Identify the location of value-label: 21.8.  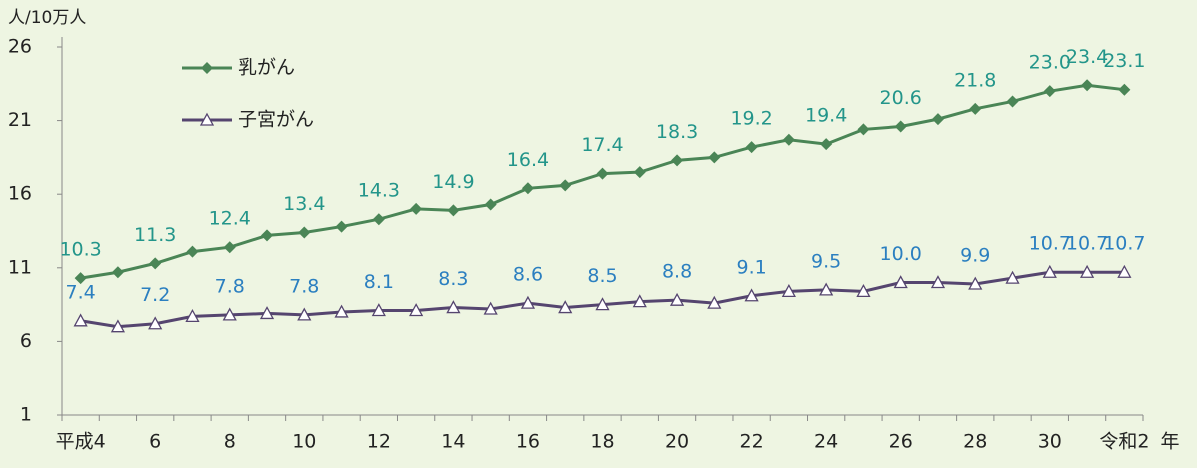
(975, 80).